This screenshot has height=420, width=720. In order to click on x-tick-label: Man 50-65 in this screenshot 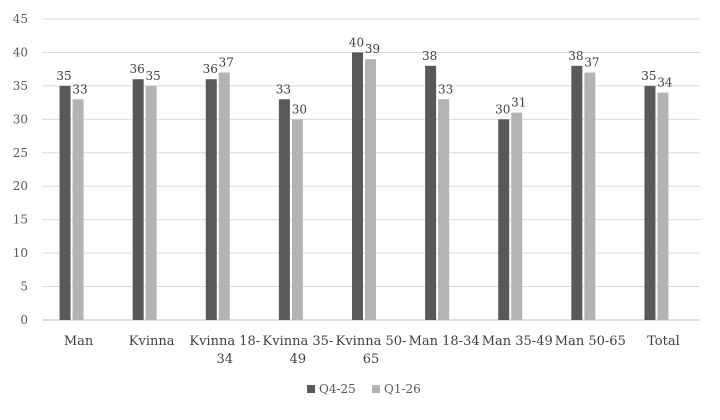, I will do `click(590, 341)`.